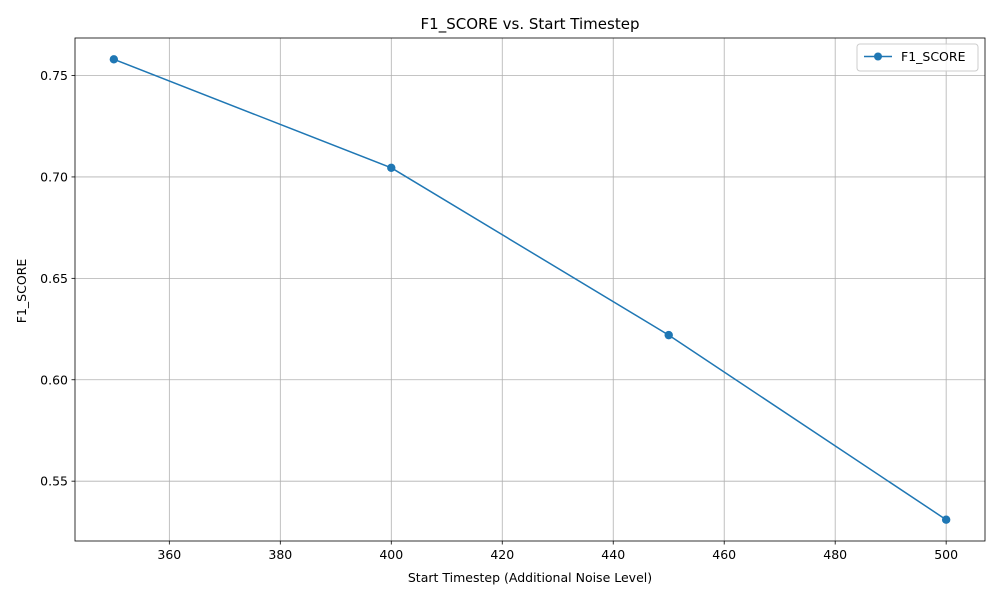 The image size is (1000, 600). I want to click on chart-title: F1_SCORE vs. Start Timestep, so click(530, 24).